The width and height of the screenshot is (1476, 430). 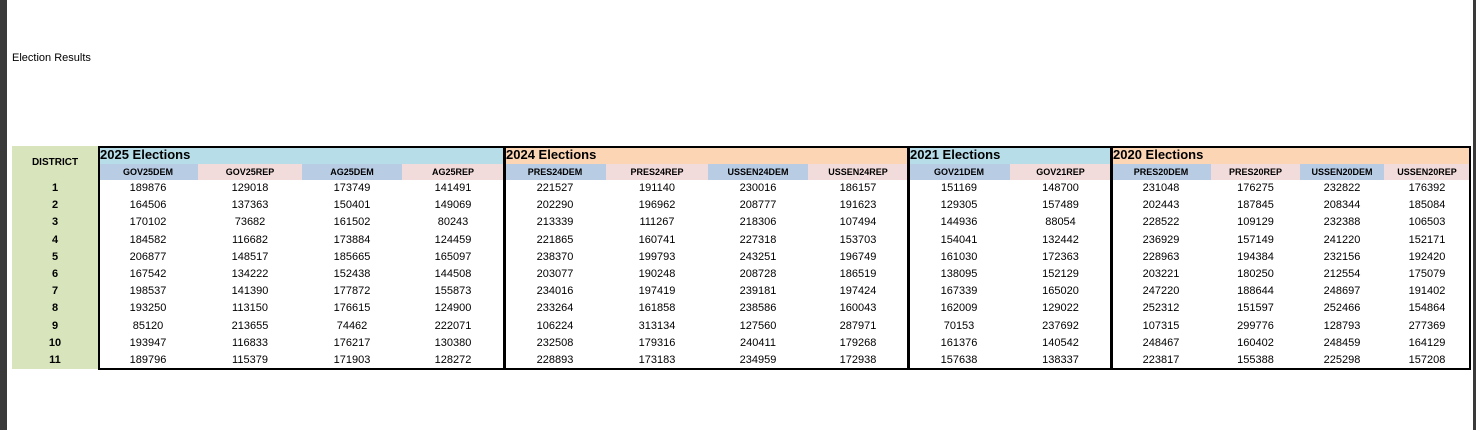 What do you see at coordinates (1342, 308) in the screenshot?
I see `data-cell: 252466` at bounding box center [1342, 308].